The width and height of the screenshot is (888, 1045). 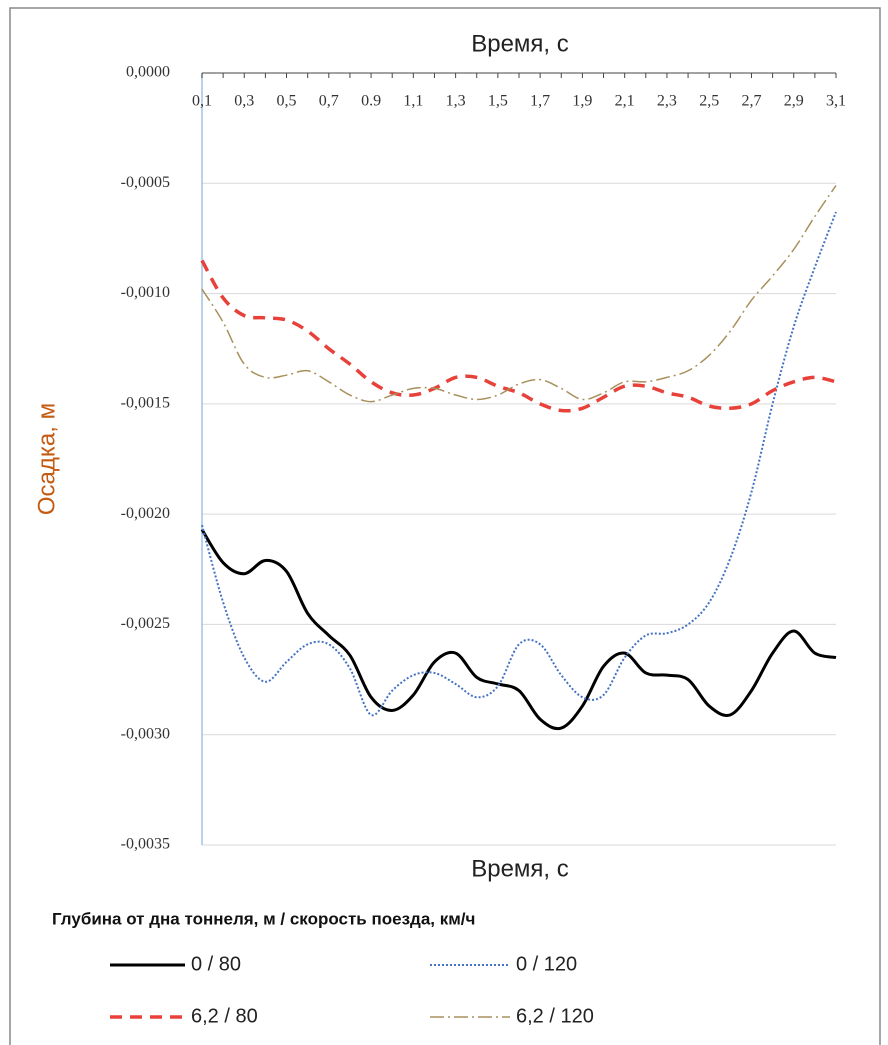 What do you see at coordinates (145, 623) in the screenshot?
I see `y-tick-label: -0,0025` at bounding box center [145, 623].